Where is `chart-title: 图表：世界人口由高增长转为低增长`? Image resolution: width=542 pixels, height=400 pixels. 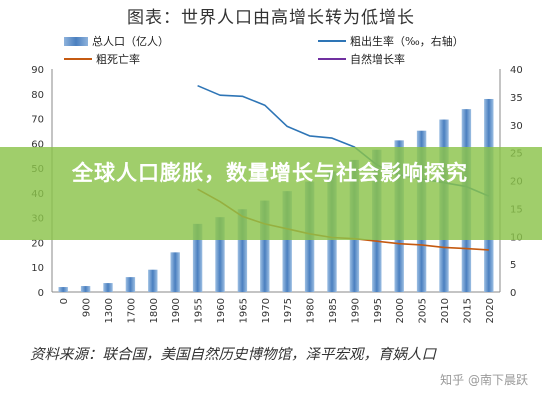 chart-title: 图表：世界人口由高增长转为低增长 is located at coordinates (271, 18).